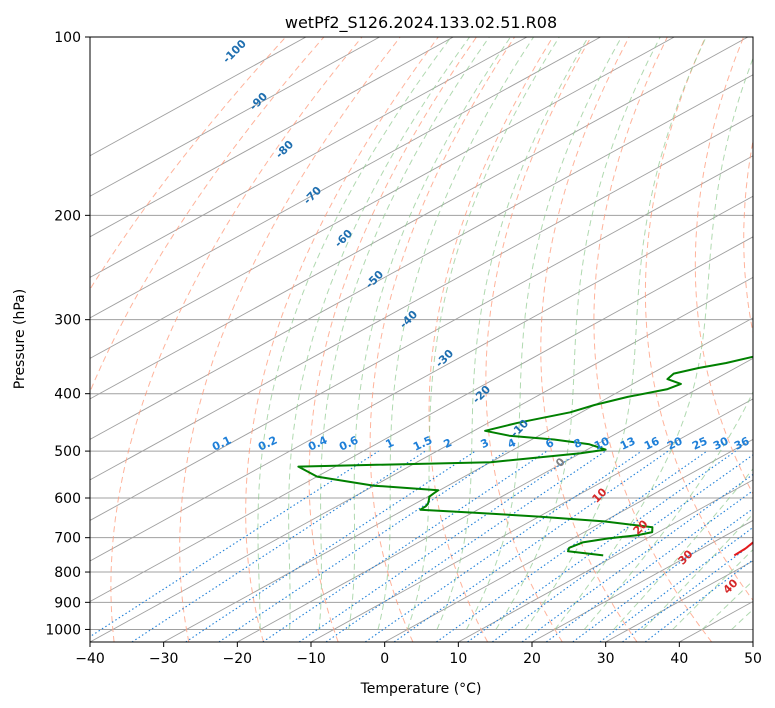  Describe the element at coordinates (284, 149) in the screenshot. I see `dry-adiabat-label: -80` at that location.